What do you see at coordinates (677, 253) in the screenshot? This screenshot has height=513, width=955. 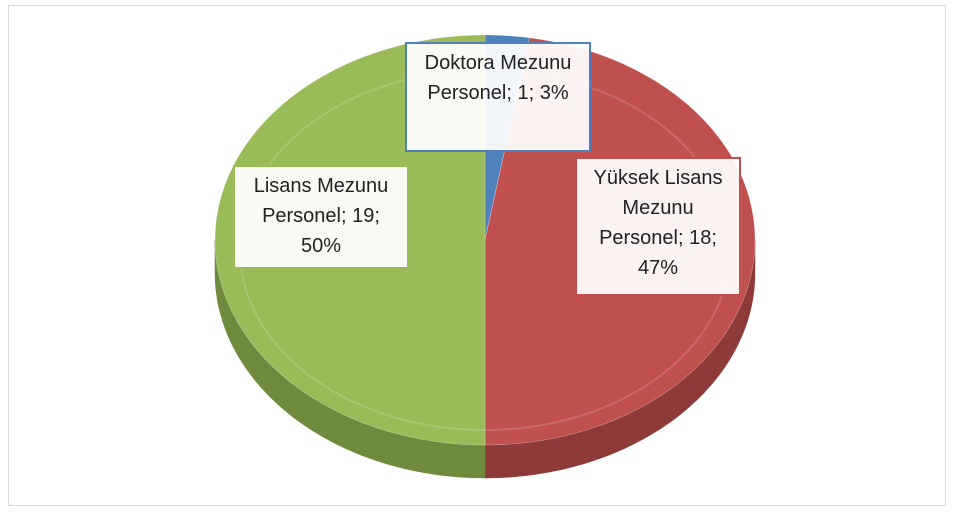 I see `label-value: 18; 47%` at bounding box center [677, 253].